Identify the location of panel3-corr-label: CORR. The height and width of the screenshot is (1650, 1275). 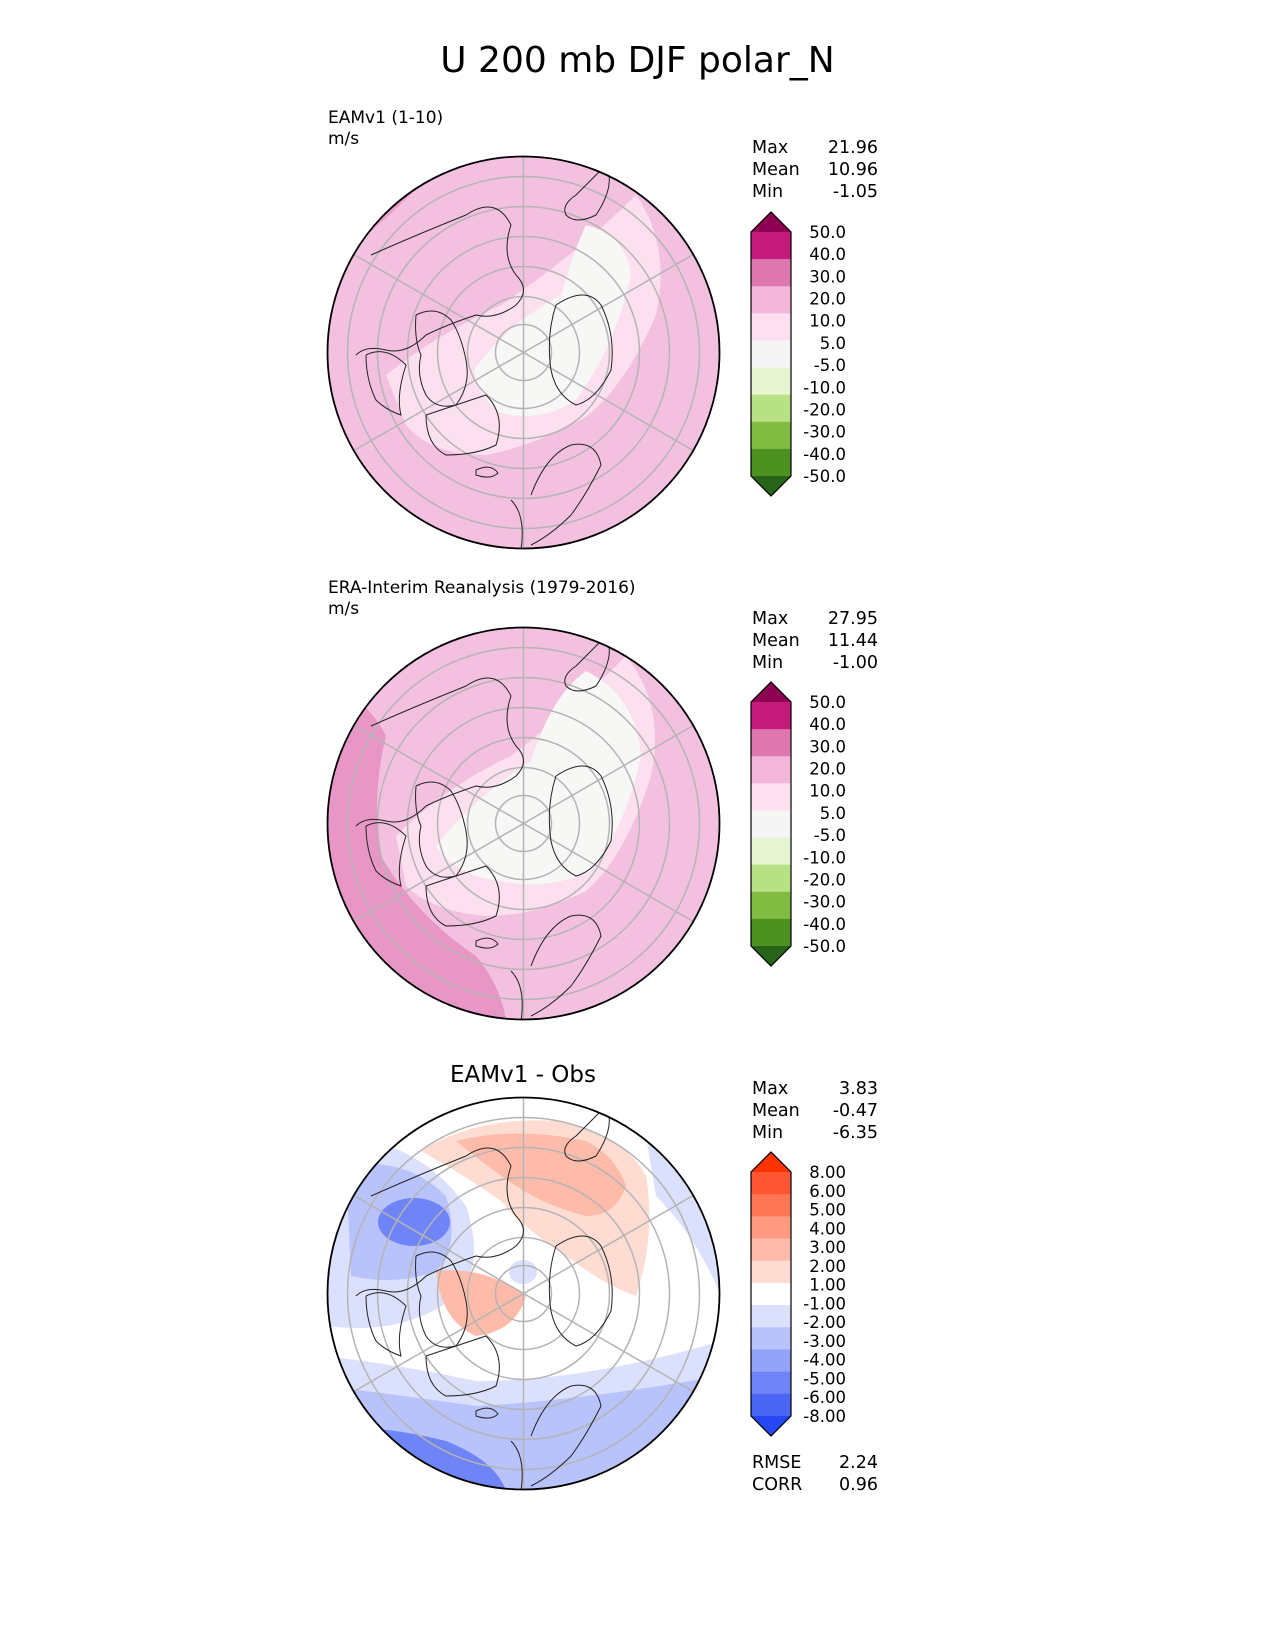
(777, 1485).